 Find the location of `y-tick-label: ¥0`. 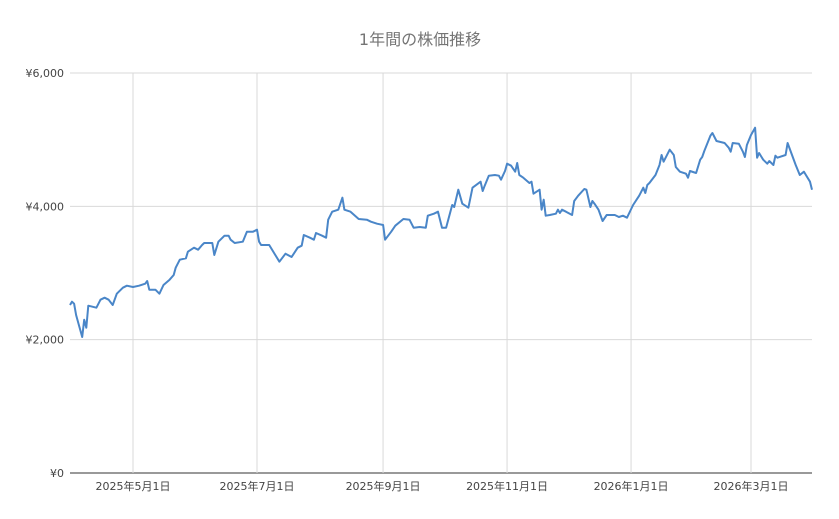

y-tick-label: ¥0 is located at coordinates (57, 473).